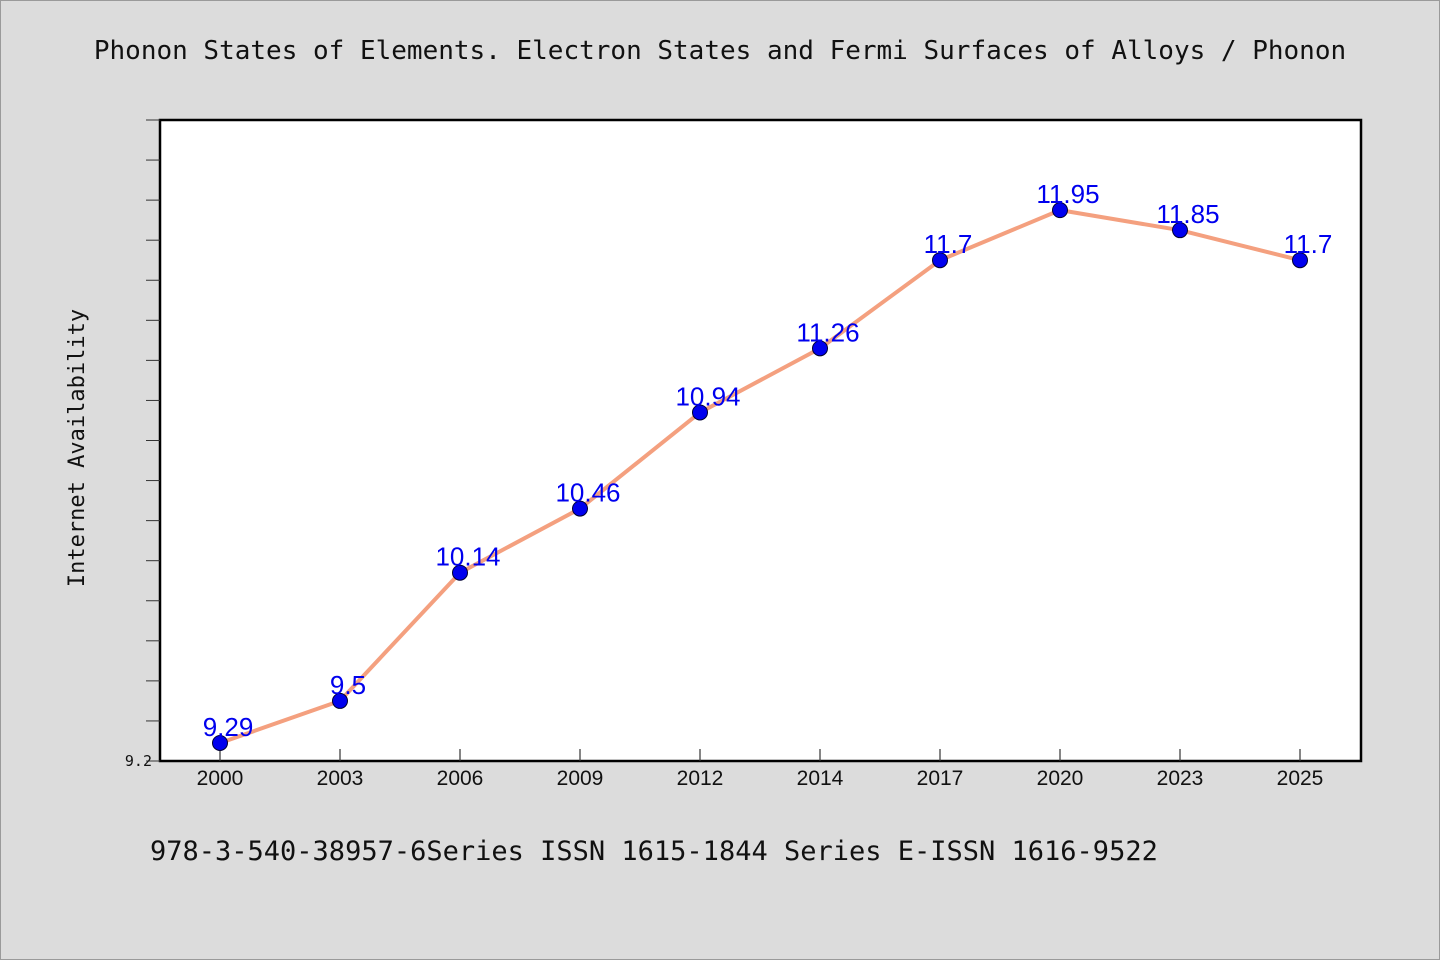 The width and height of the screenshot is (1440, 960). Describe the element at coordinates (940, 778) in the screenshot. I see `x-tick-label: 2017` at that location.